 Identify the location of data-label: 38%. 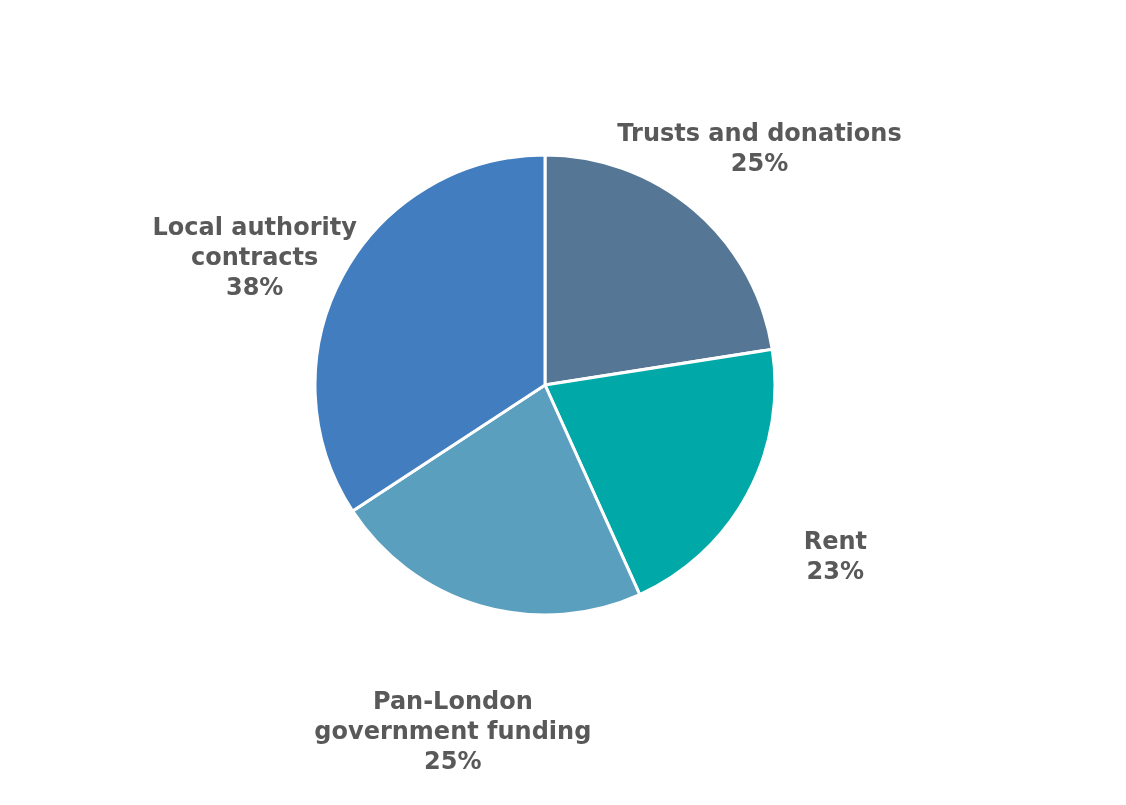
(254, 287).